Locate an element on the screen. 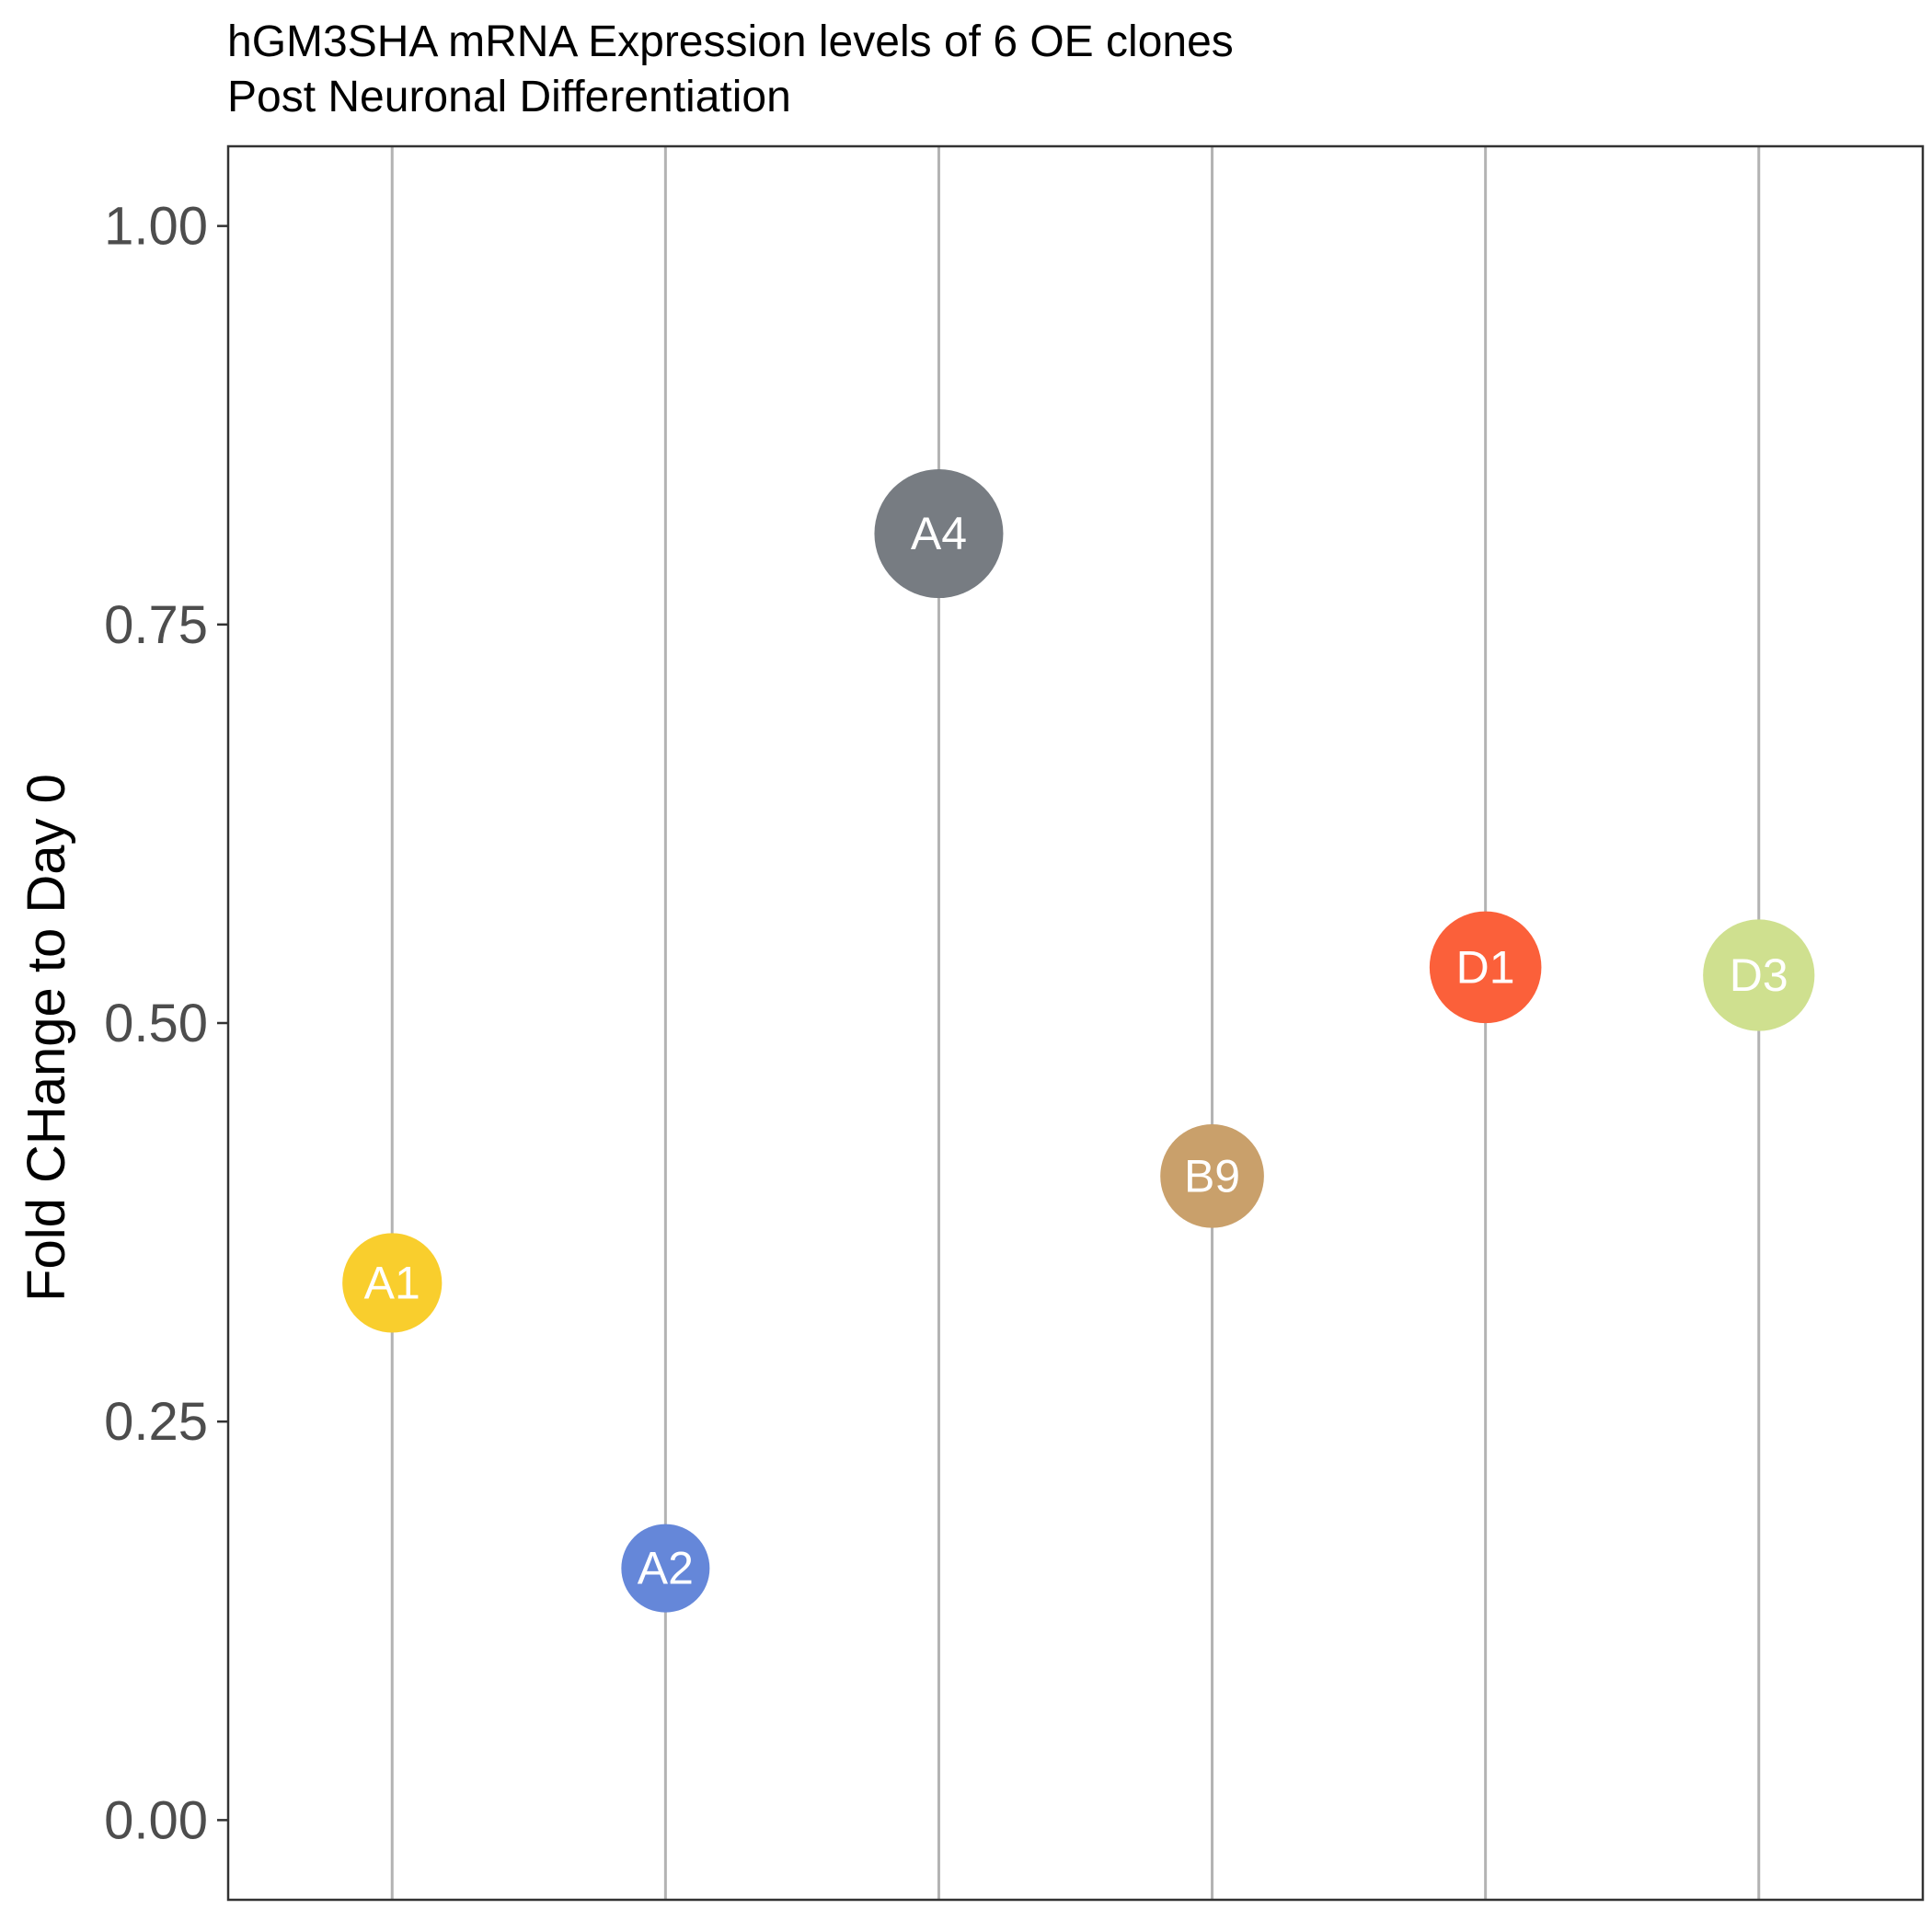 The height and width of the screenshot is (1932, 1932). point-d1 is located at coordinates (1485, 968).